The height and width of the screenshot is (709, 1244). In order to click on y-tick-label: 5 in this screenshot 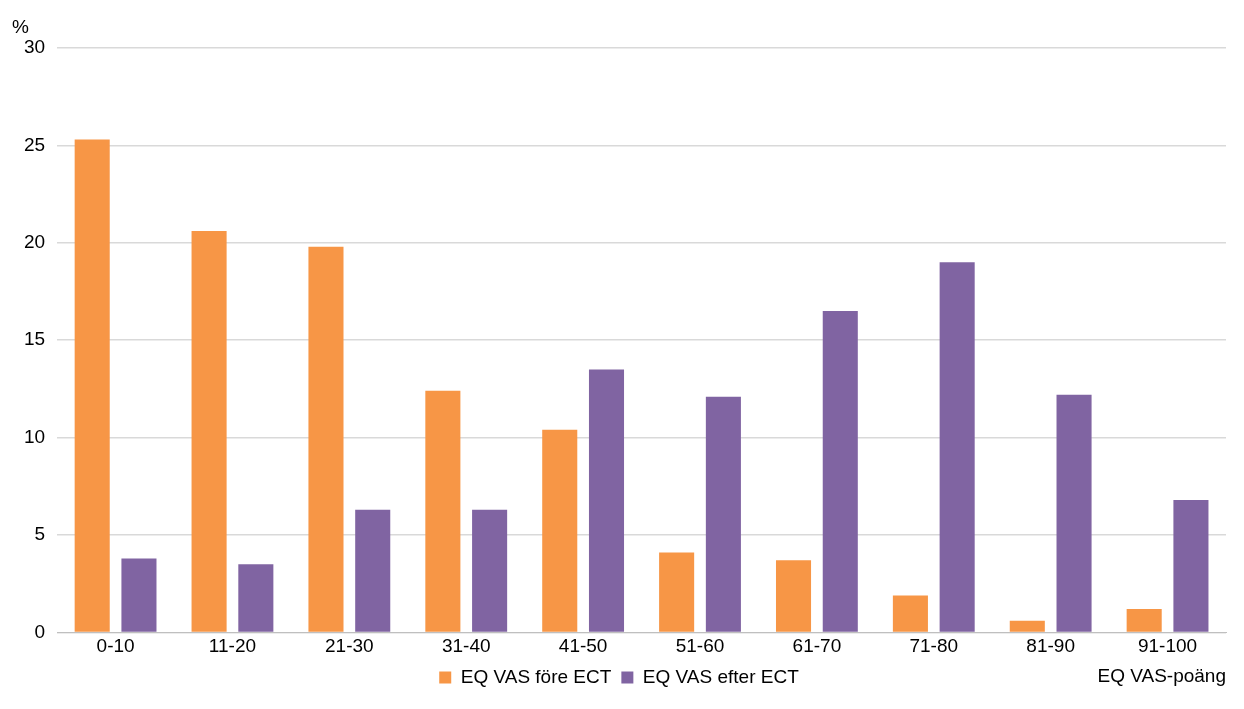, I will do `click(40, 534)`.